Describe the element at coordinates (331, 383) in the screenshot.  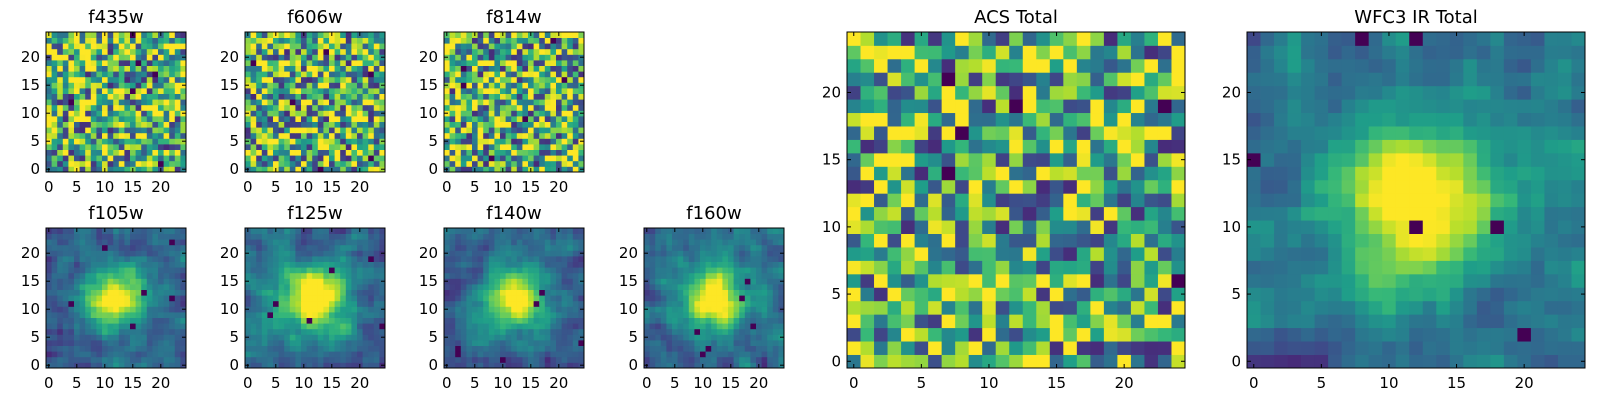
I see `x-tick-label: 15` at that location.